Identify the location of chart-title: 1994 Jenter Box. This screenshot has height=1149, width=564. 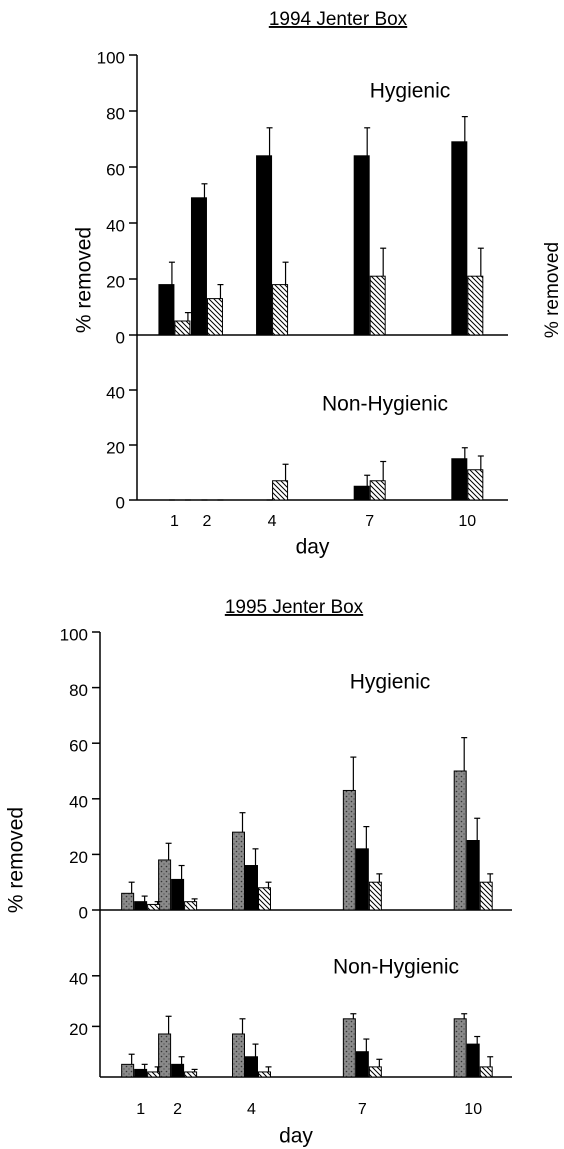
(338, 19).